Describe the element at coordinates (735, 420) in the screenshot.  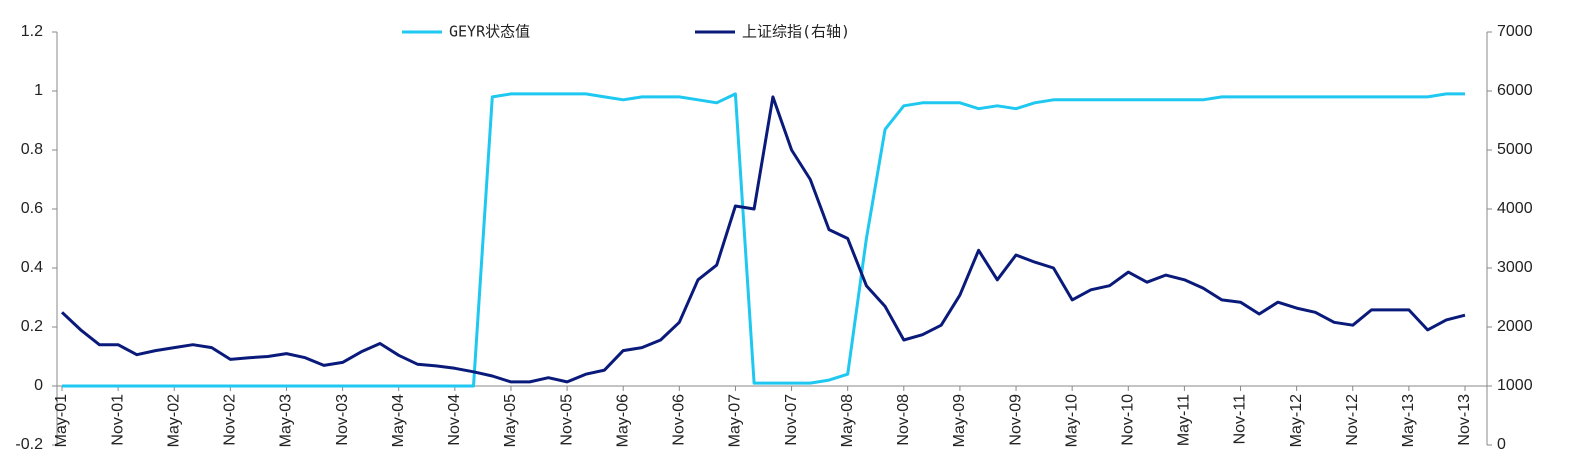
I see `x-tick-label: May-07` at that location.